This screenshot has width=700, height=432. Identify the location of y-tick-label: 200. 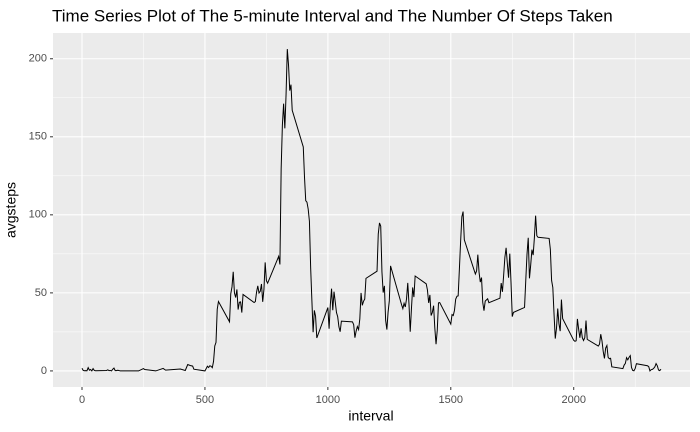
(38, 59).